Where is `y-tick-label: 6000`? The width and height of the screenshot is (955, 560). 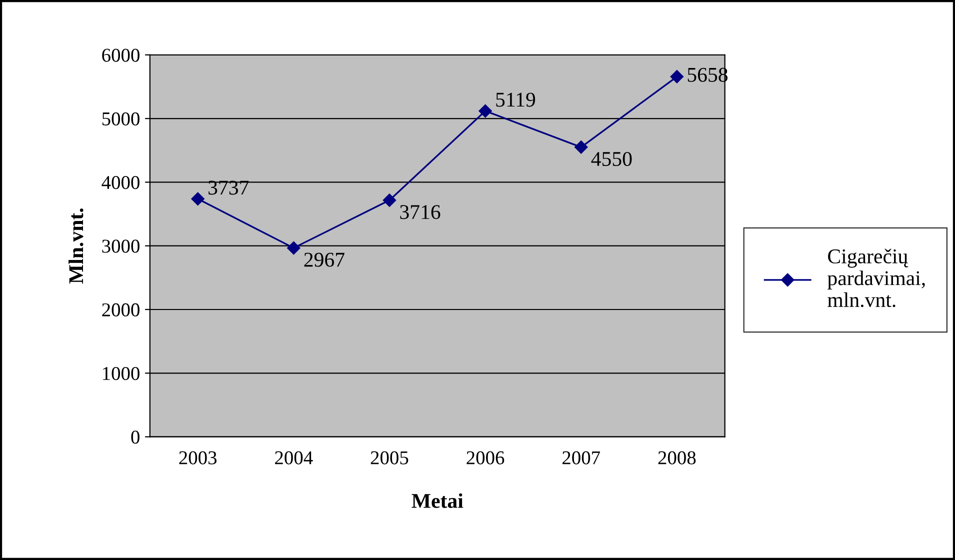
y-tick-label: 6000 is located at coordinates (121, 55).